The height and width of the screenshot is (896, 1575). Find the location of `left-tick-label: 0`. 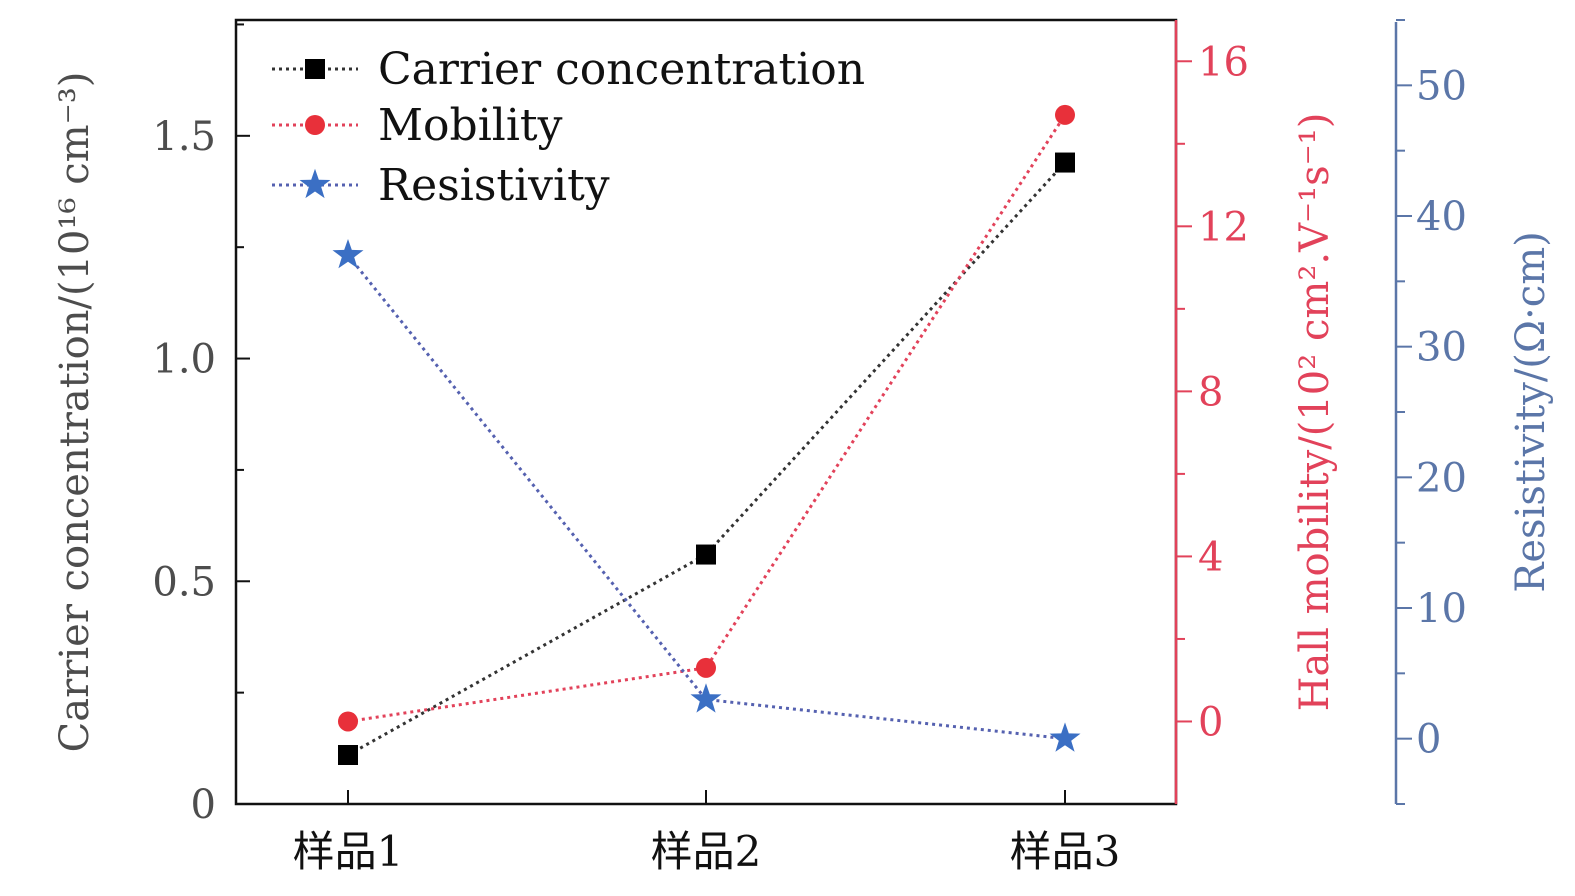

left-tick-label: 0 is located at coordinates (203, 805).